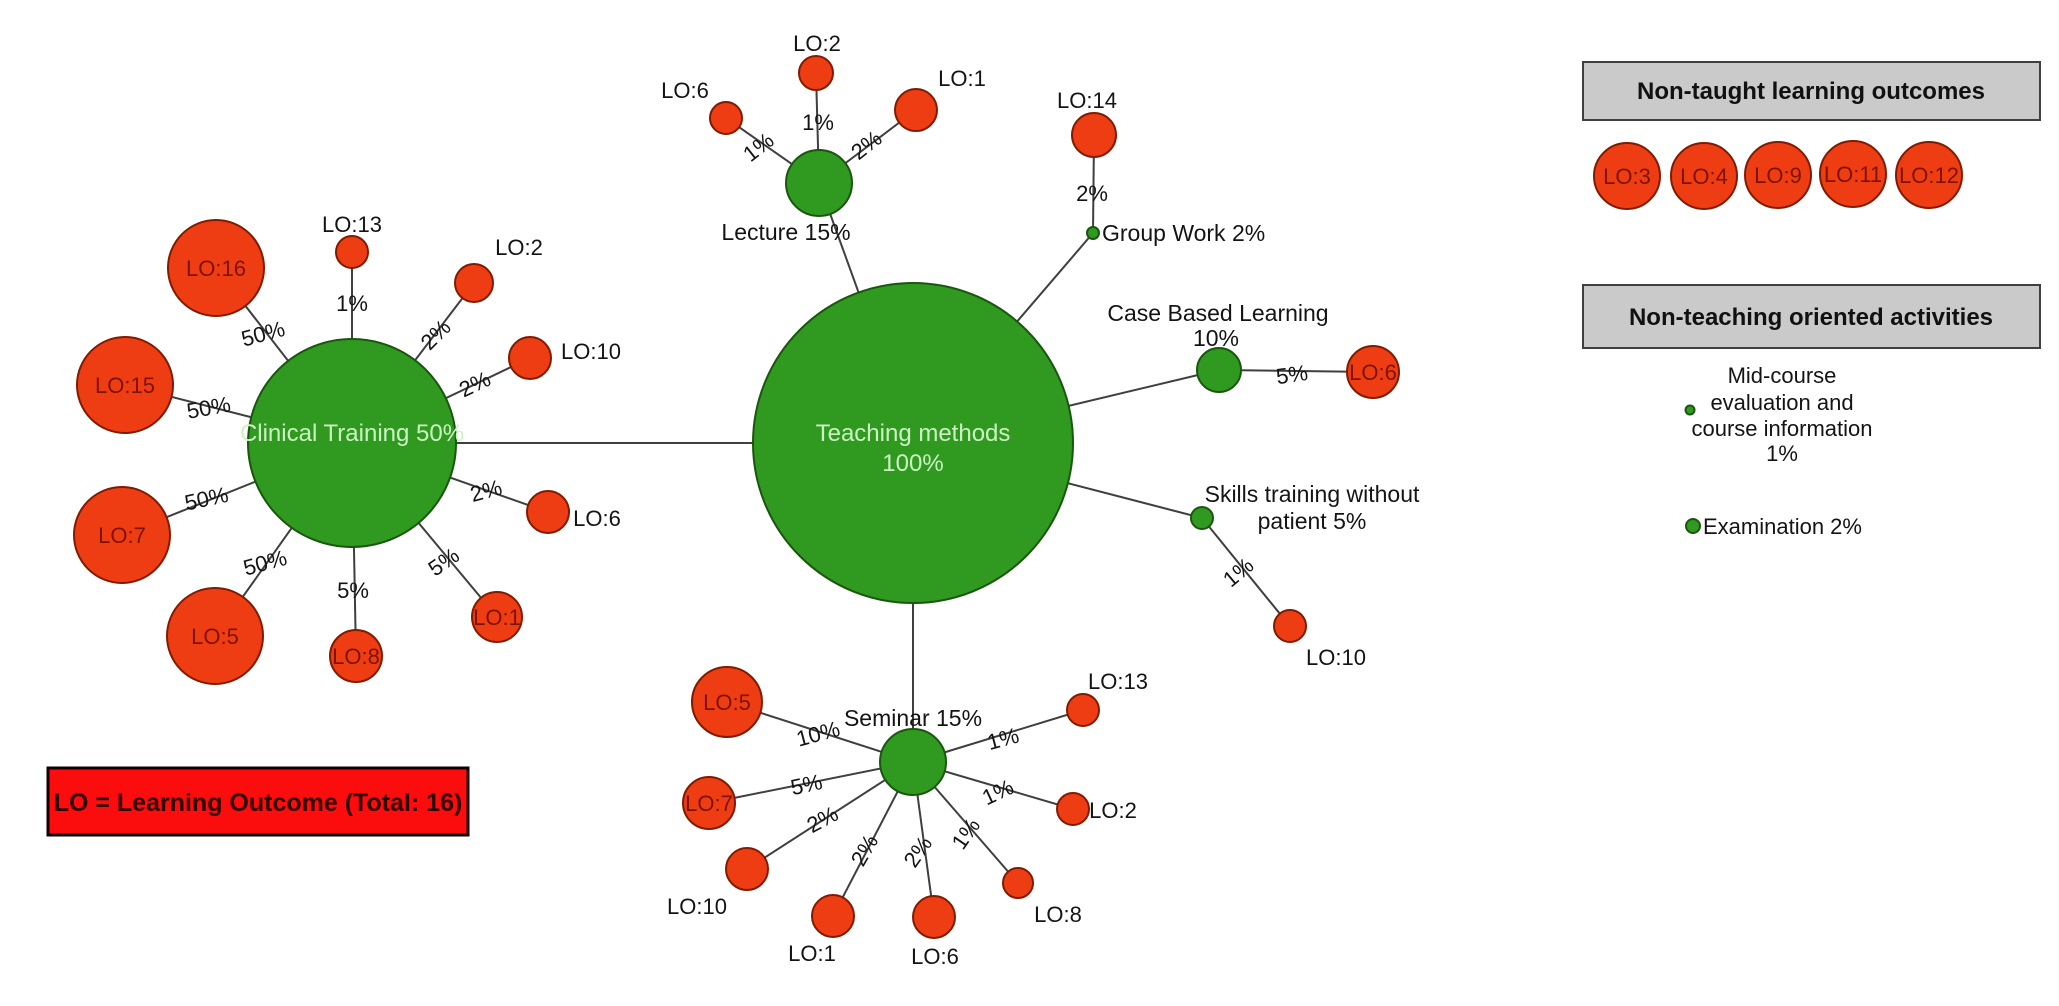  Describe the element at coordinates (1118, 681) in the screenshot. I see `lo-label-seminar-lo13: LO:13` at that location.